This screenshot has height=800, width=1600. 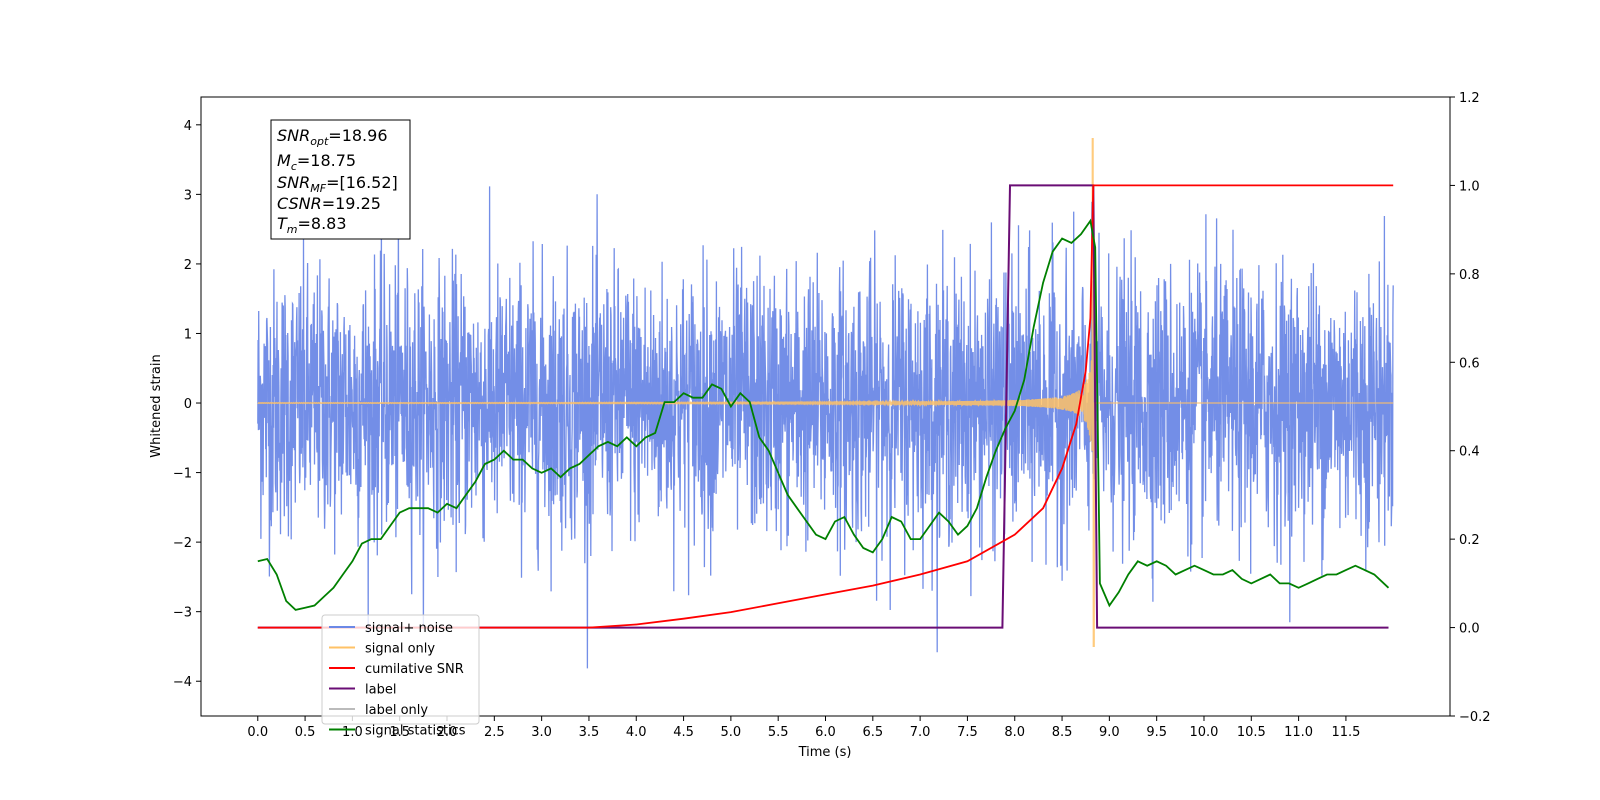 What do you see at coordinates (188, 334) in the screenshot?
I see `y-tick-label-left: 1` at bounding box center [188, 334].